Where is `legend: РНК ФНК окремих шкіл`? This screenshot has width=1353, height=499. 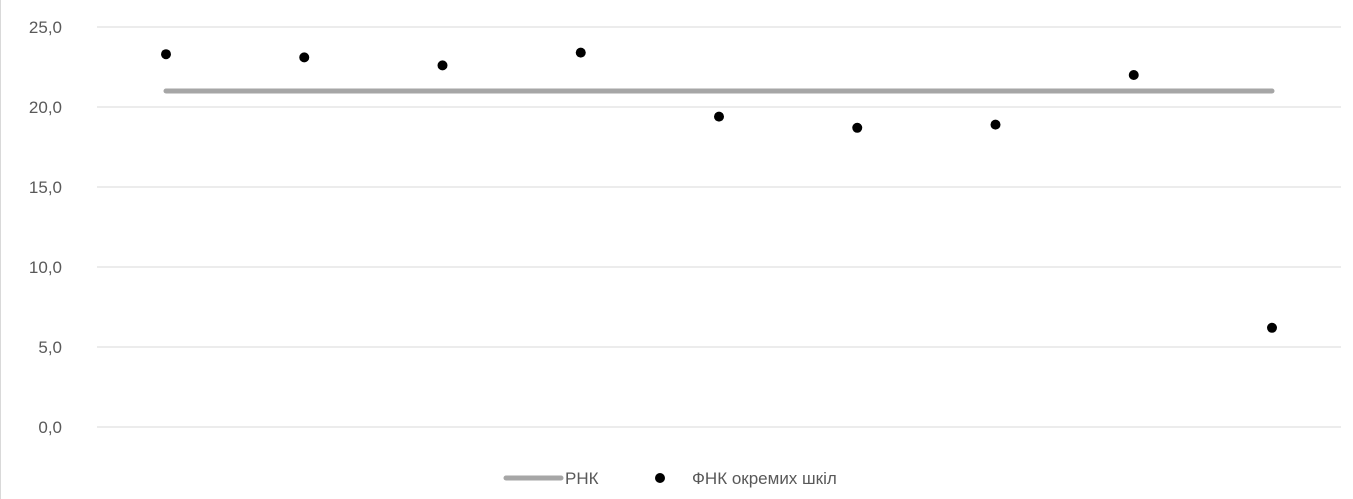 legend: РНК ФНК окремих шкіл is located at coordinates (670, 478).